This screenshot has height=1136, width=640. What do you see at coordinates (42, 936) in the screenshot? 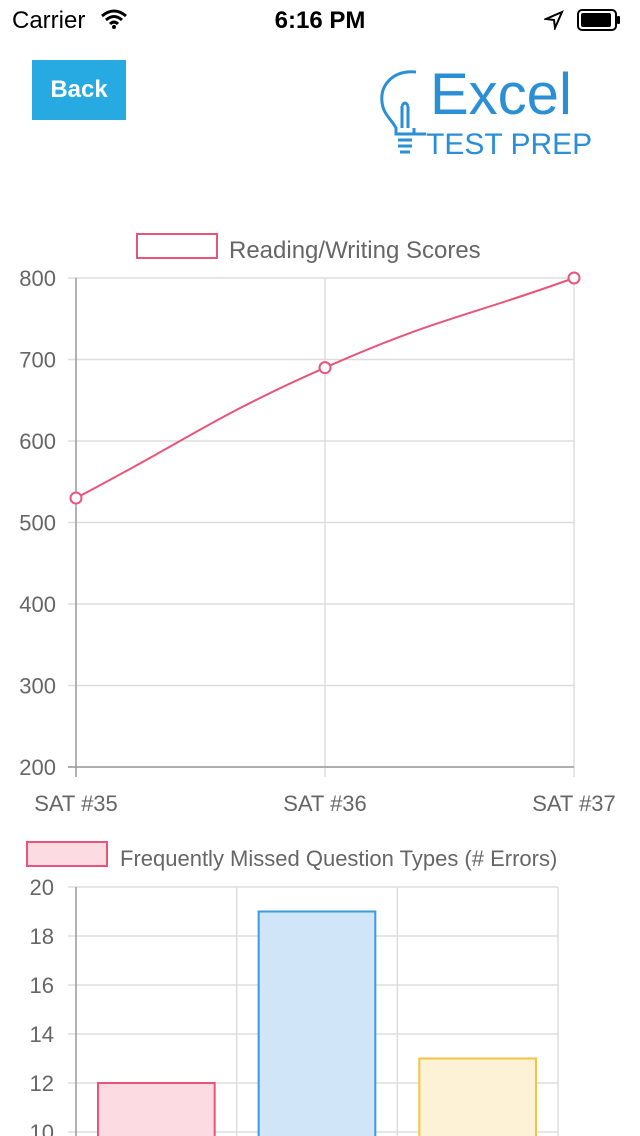
I see `y-tick-label: 18` at bounding box center [42, 936].